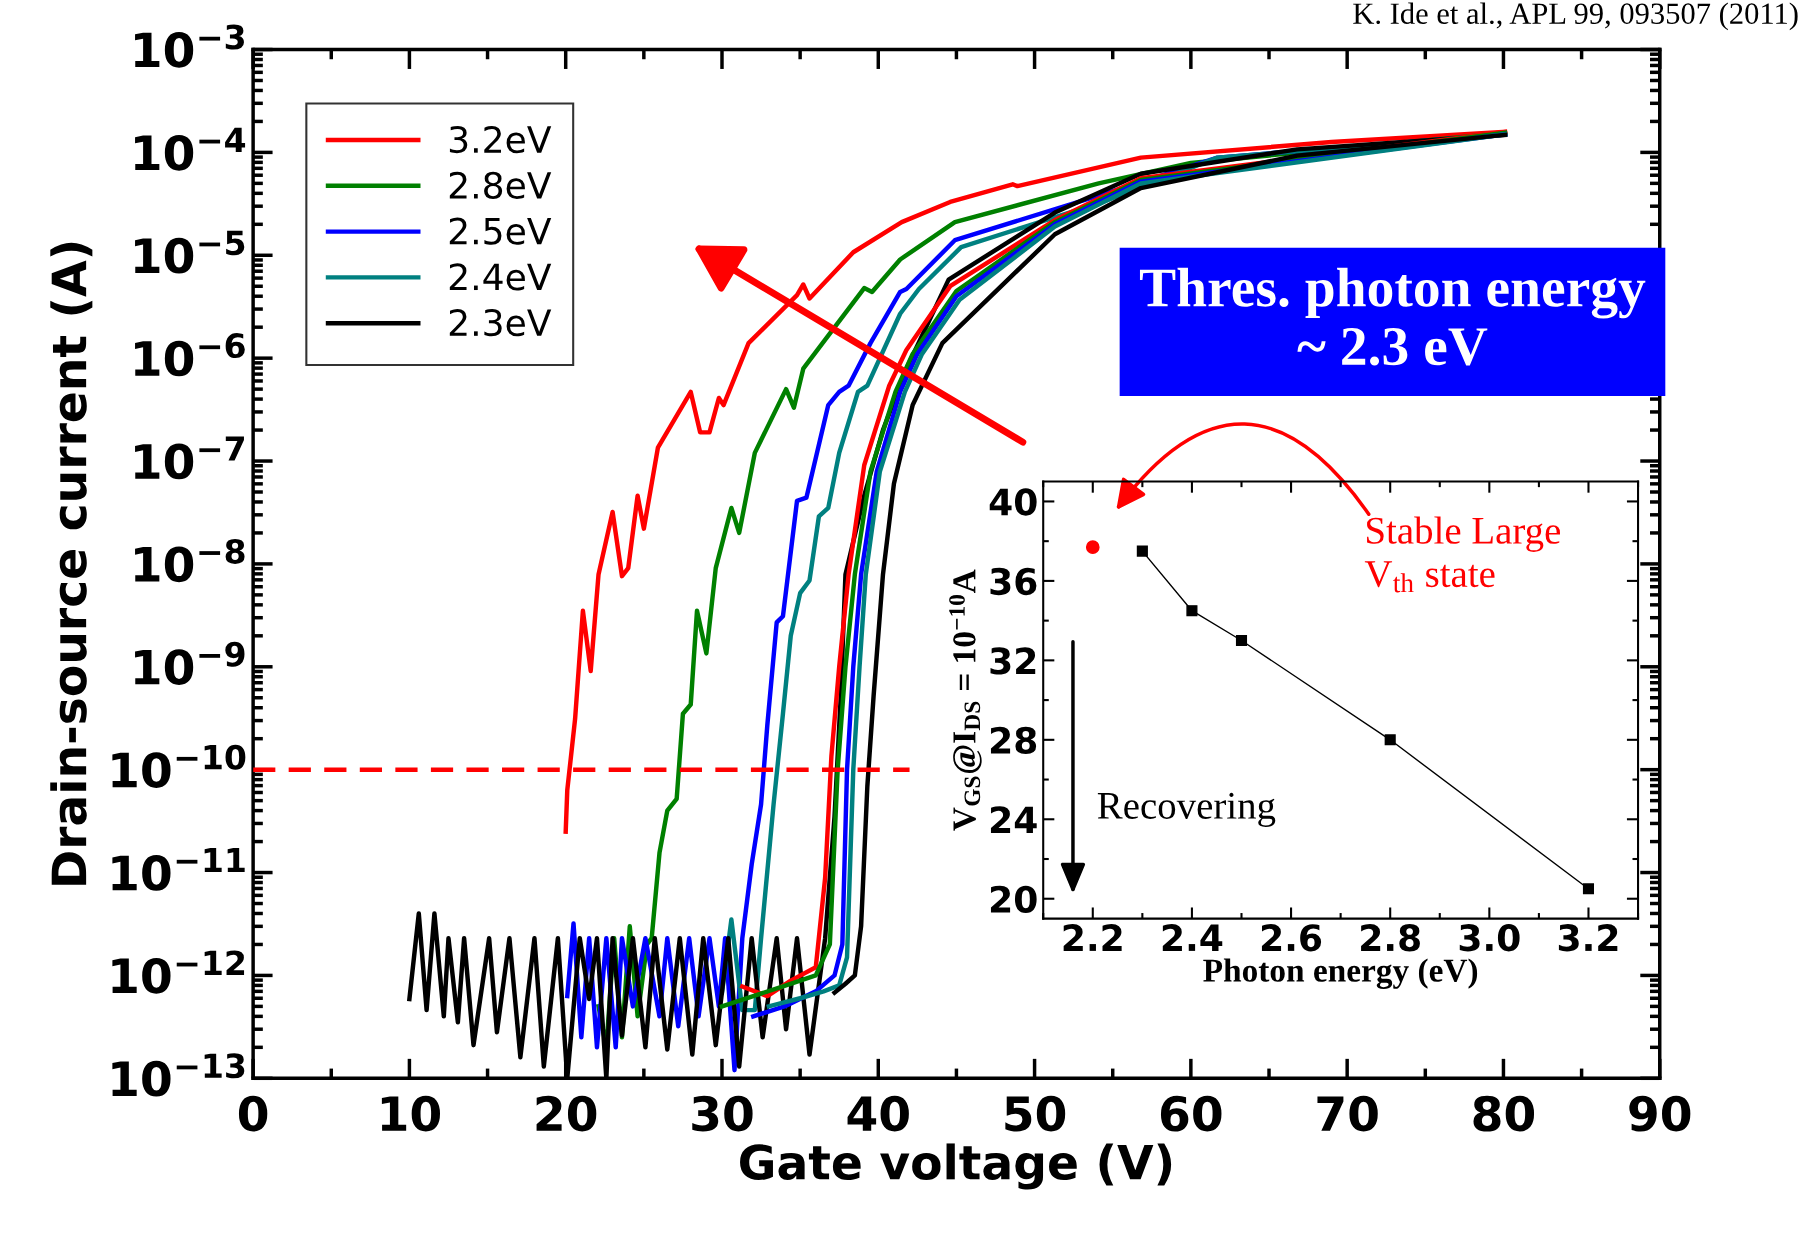  What do you see at coordinates (965, 700) in the screenshot?
I see `y-axis-title: V$_{GS}$@I$_{DS}$ = 10$^{−10}$A` at bounding box center [965, 700].